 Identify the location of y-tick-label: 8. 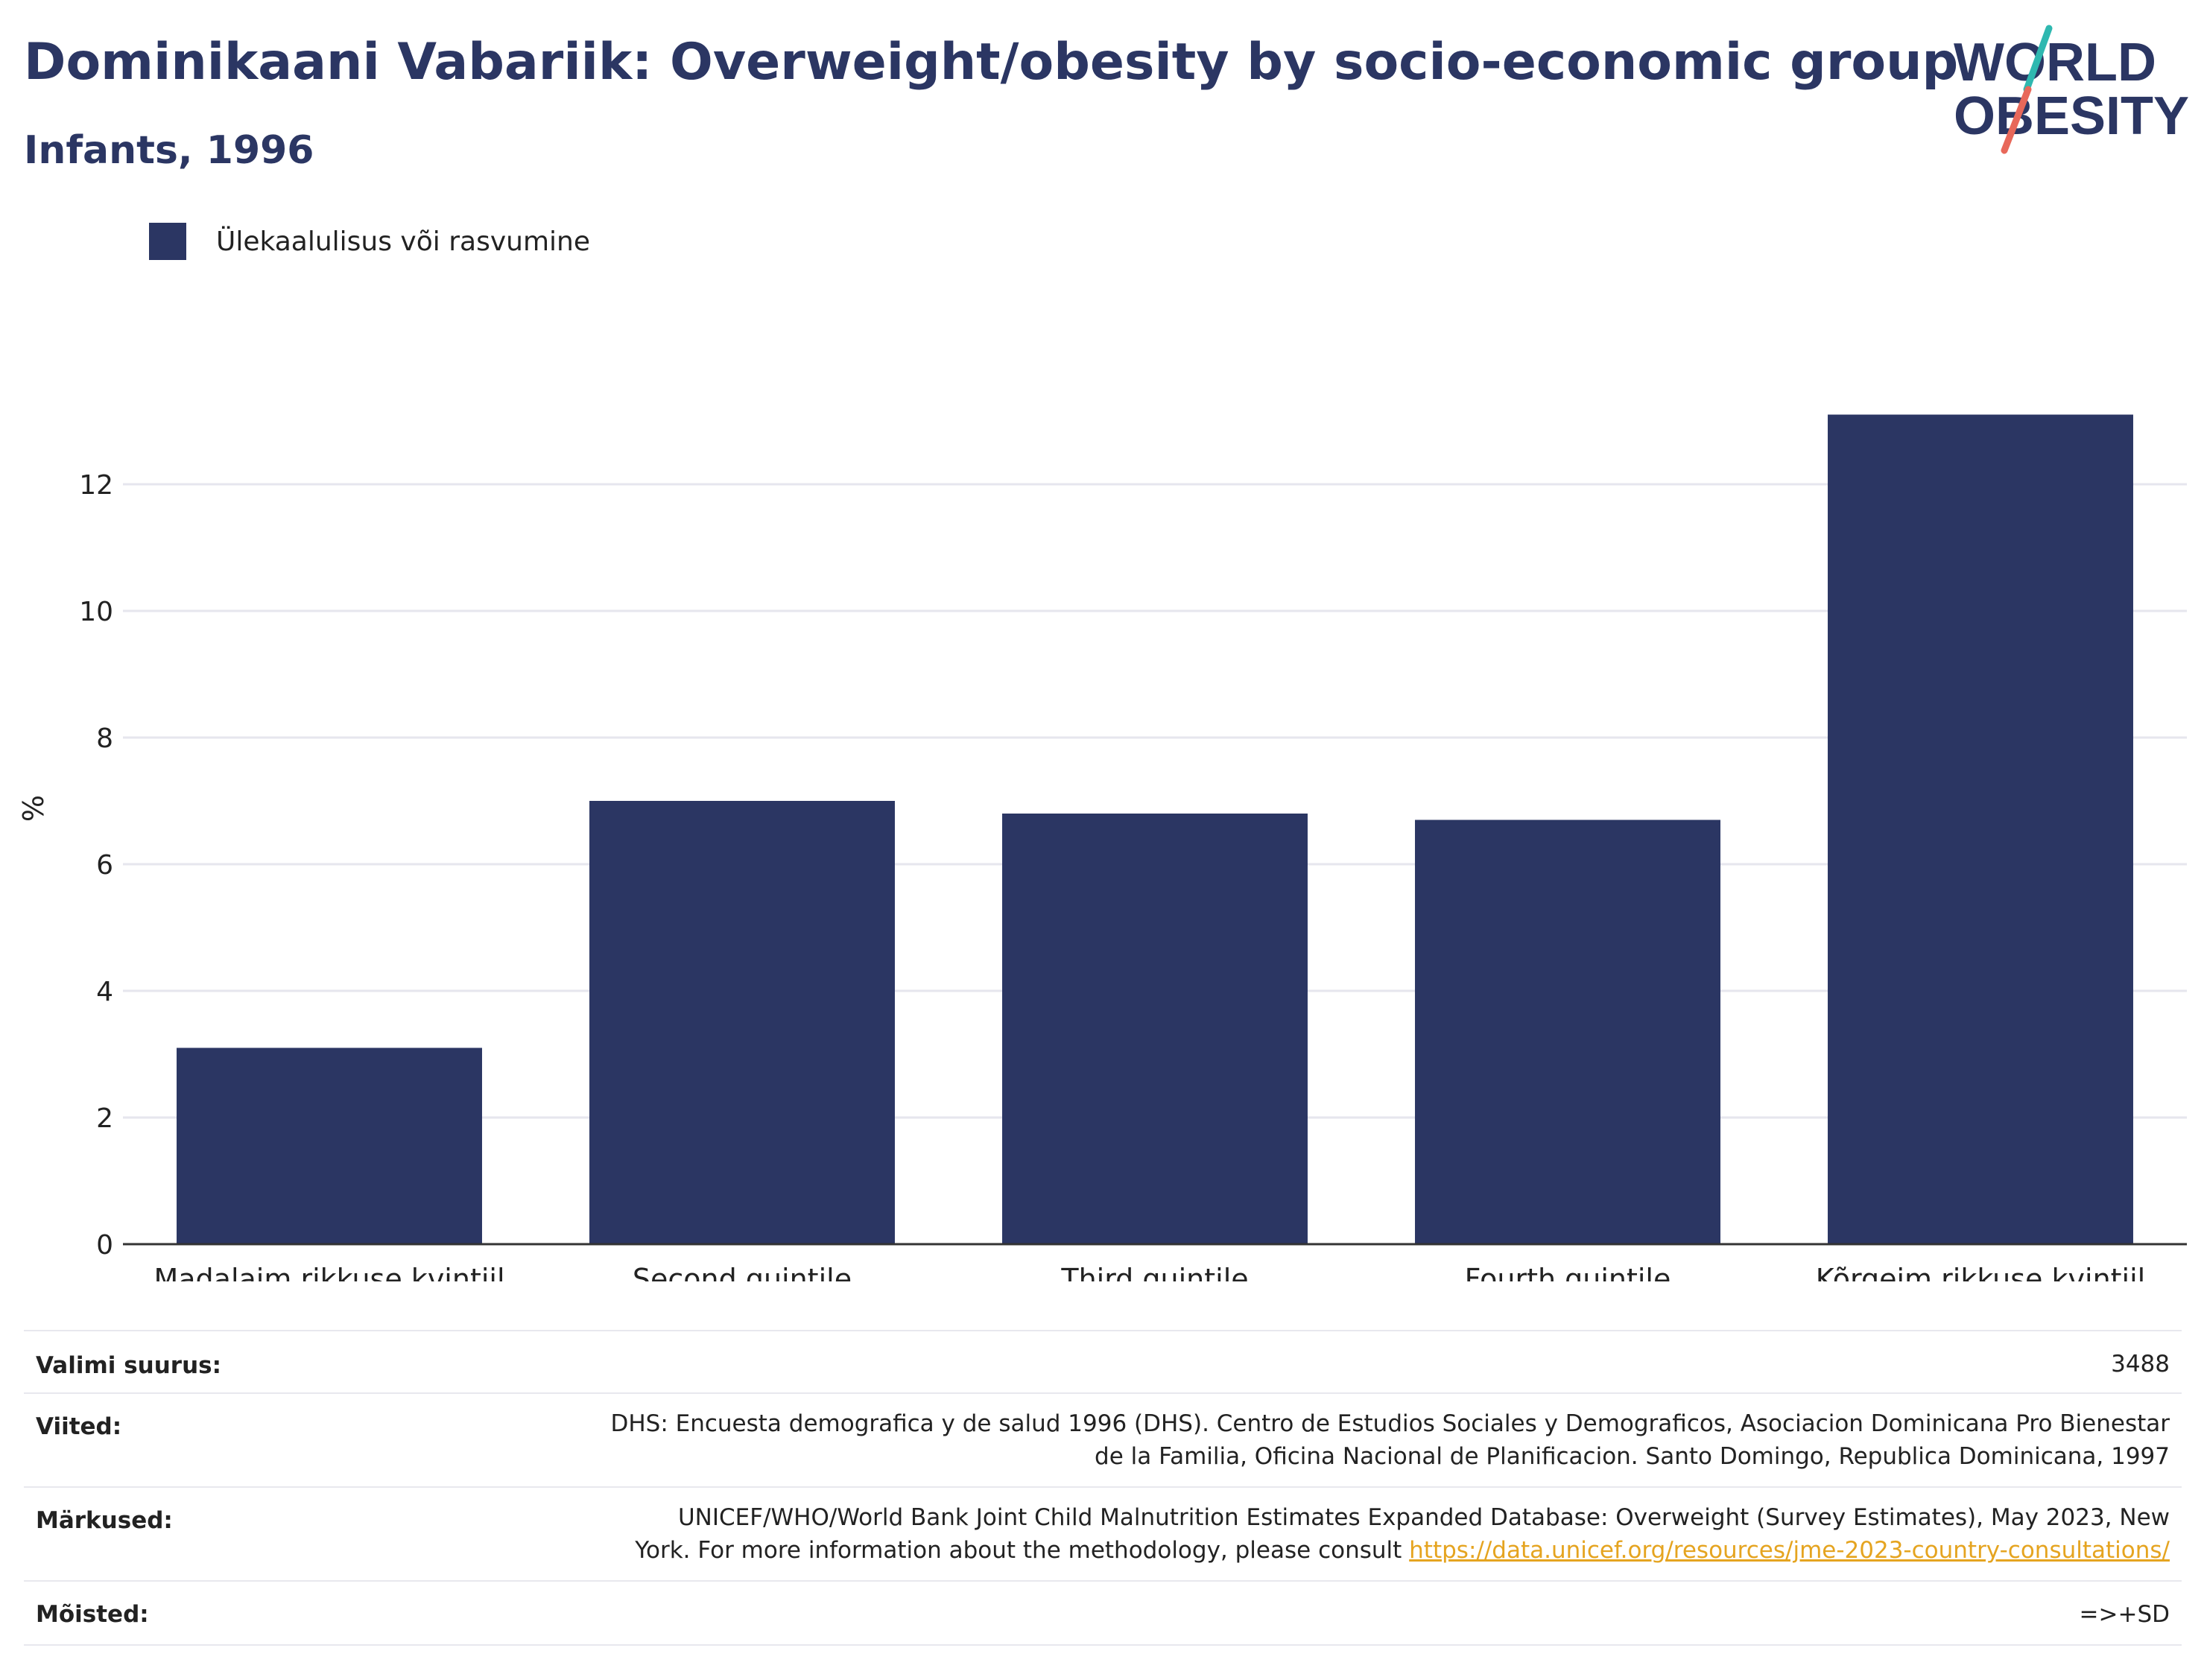
(104, 738).